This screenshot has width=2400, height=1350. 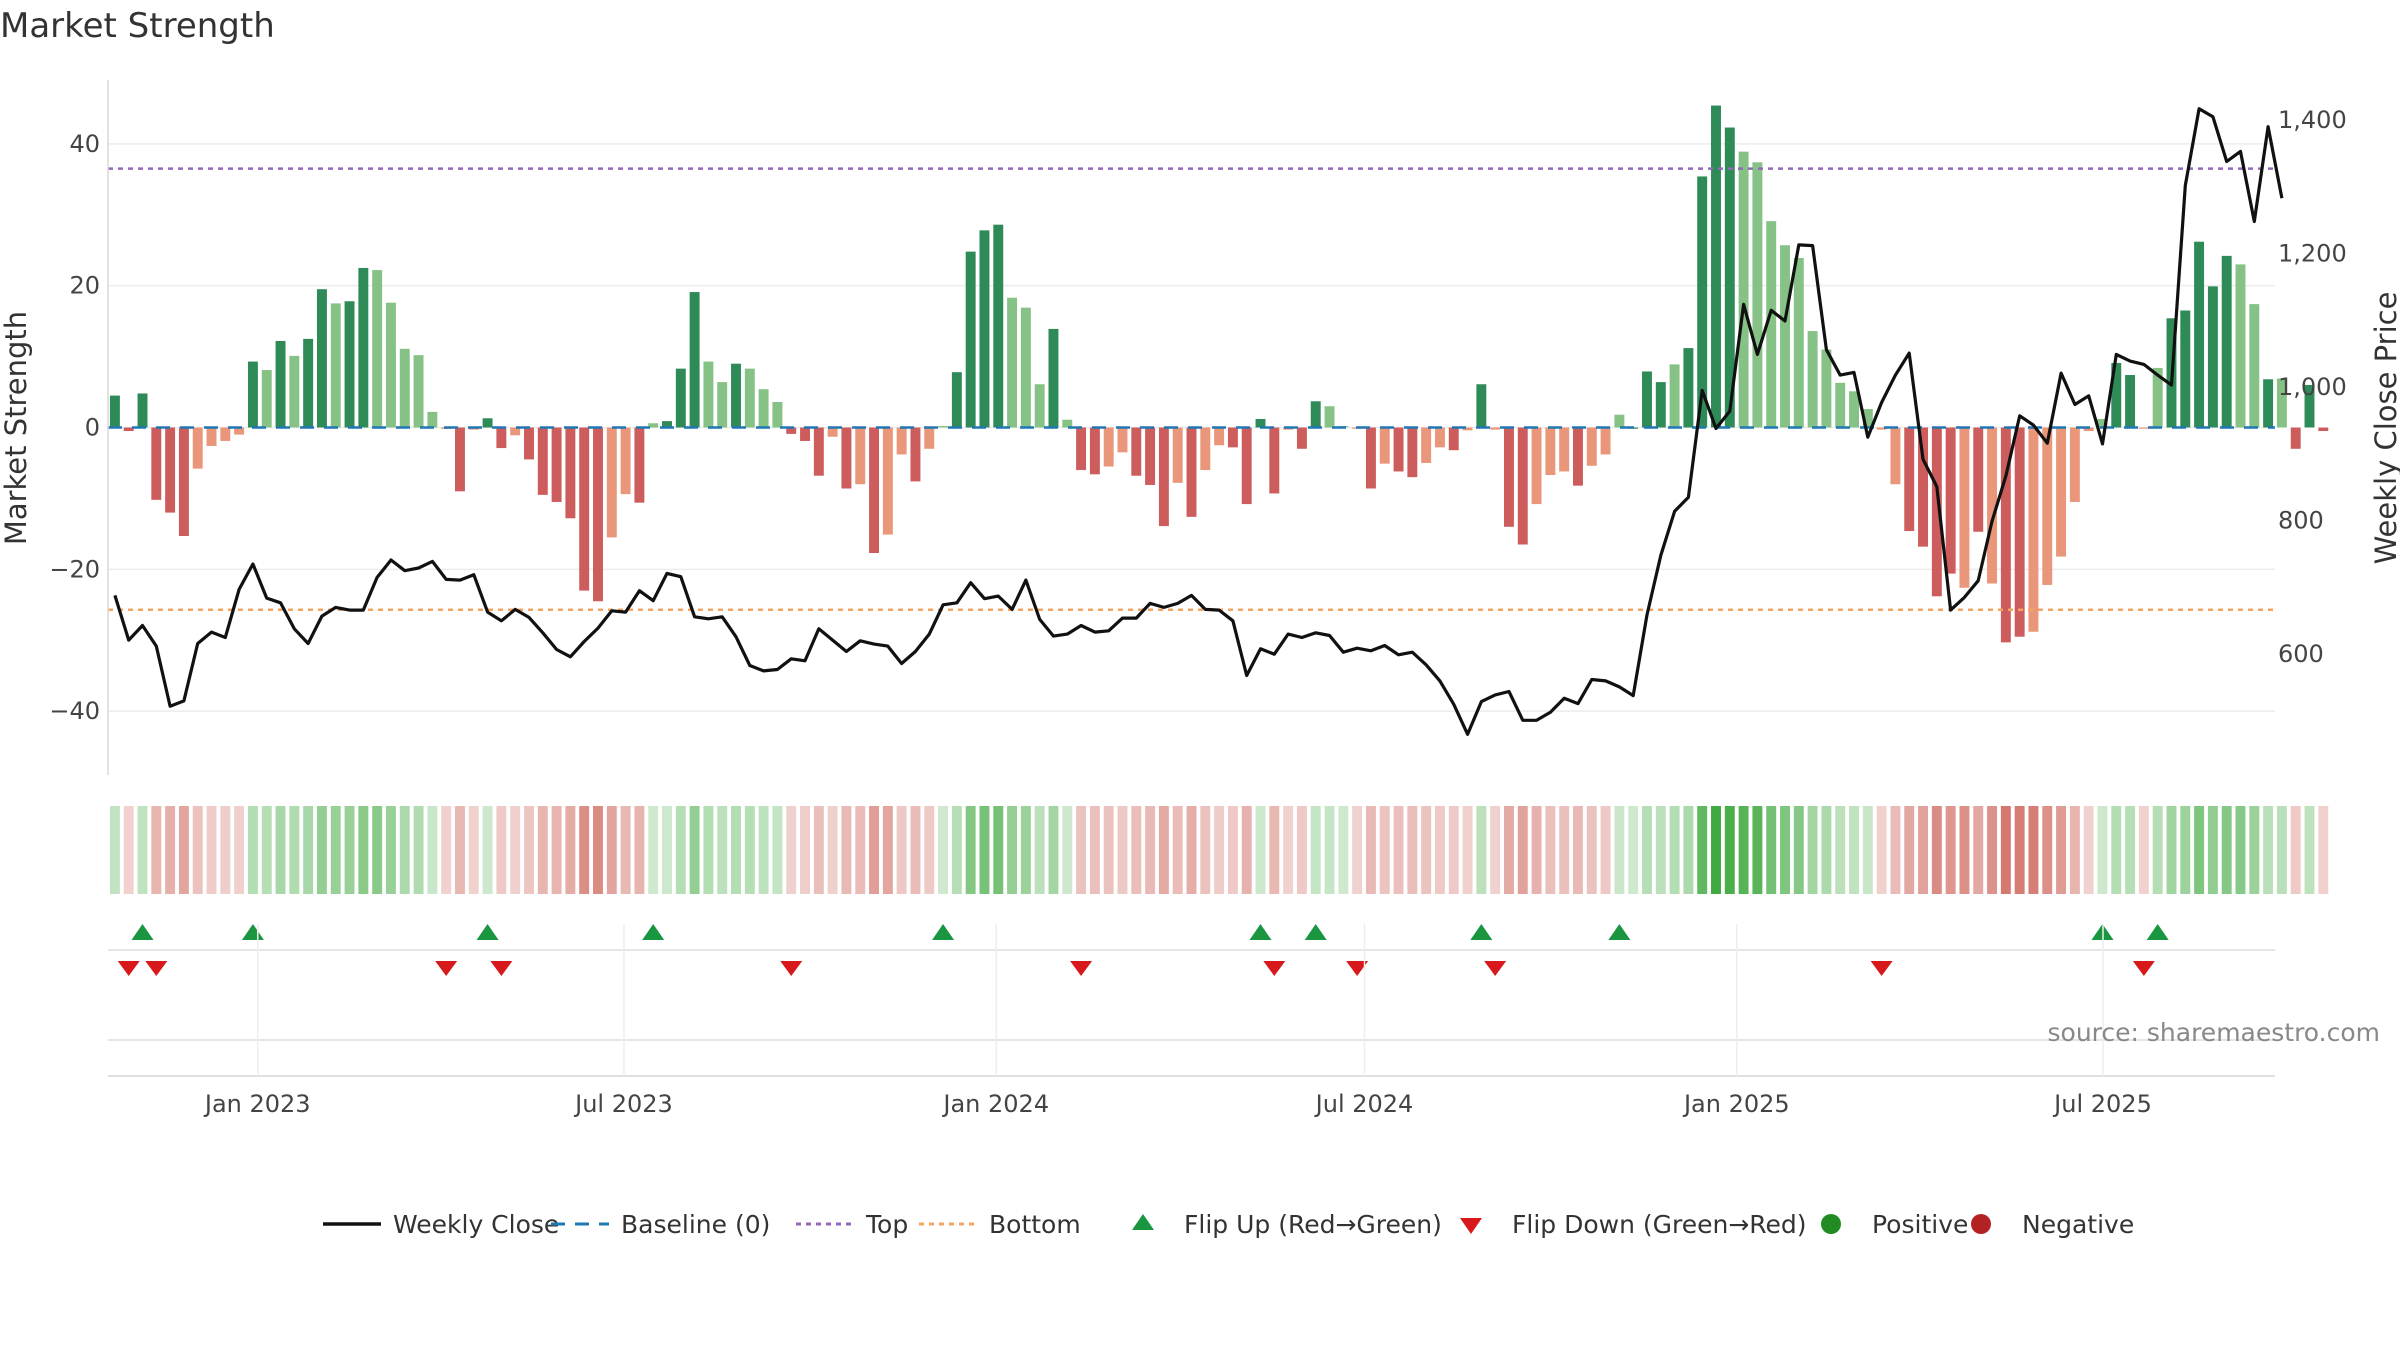 I want to click on y2-tick-label: 1,200, so click(x=2312, y=254).